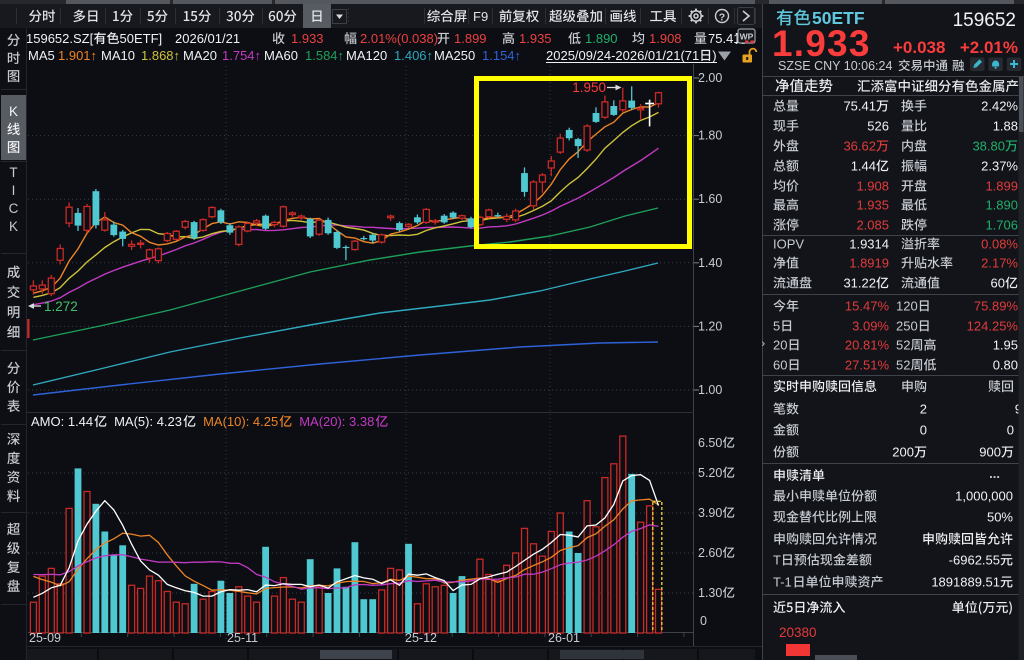  What do you see at coordinates (965, 582) in the screenshot?
I see `svg-text: 1891889.51` at bounding box center [965, 582].